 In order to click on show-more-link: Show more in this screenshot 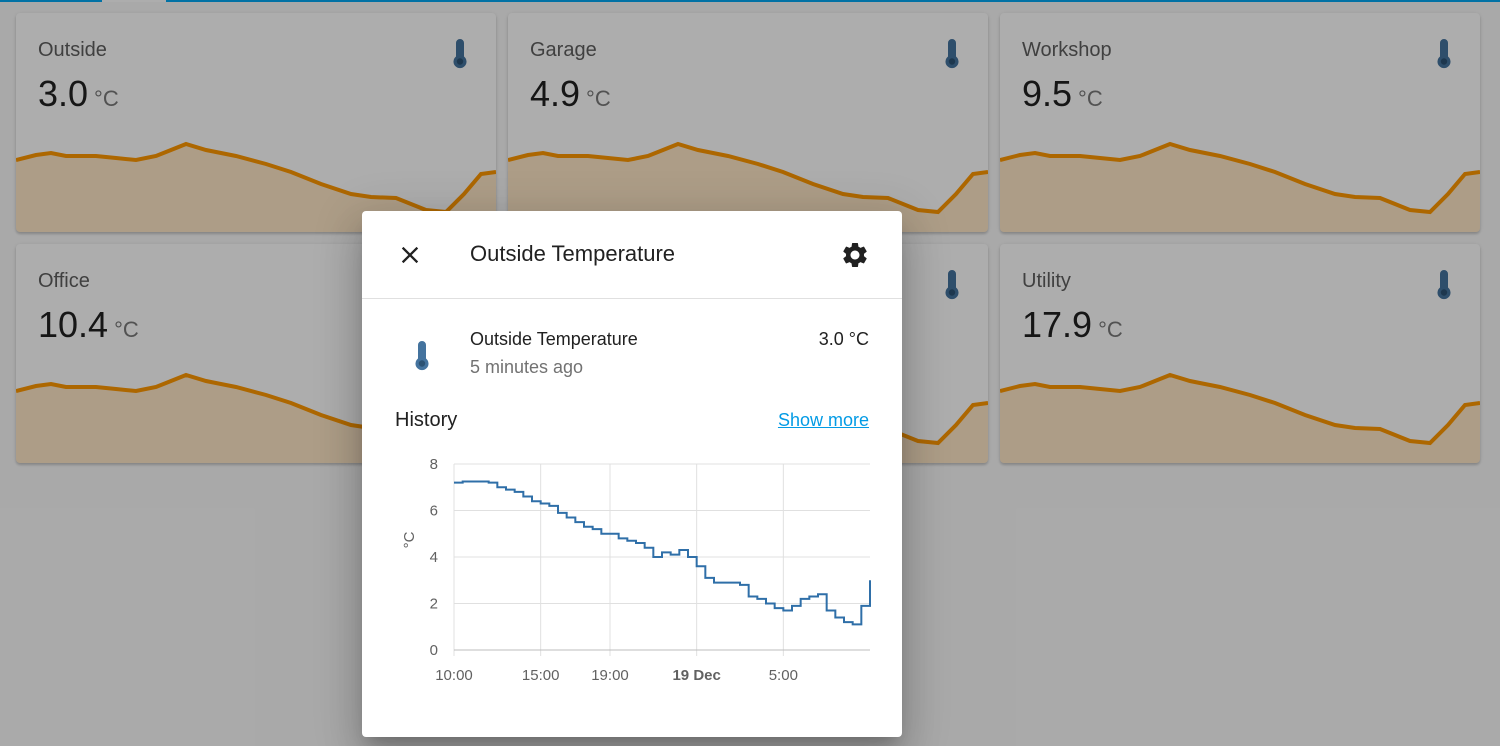, I will do `click(823, 420)`.